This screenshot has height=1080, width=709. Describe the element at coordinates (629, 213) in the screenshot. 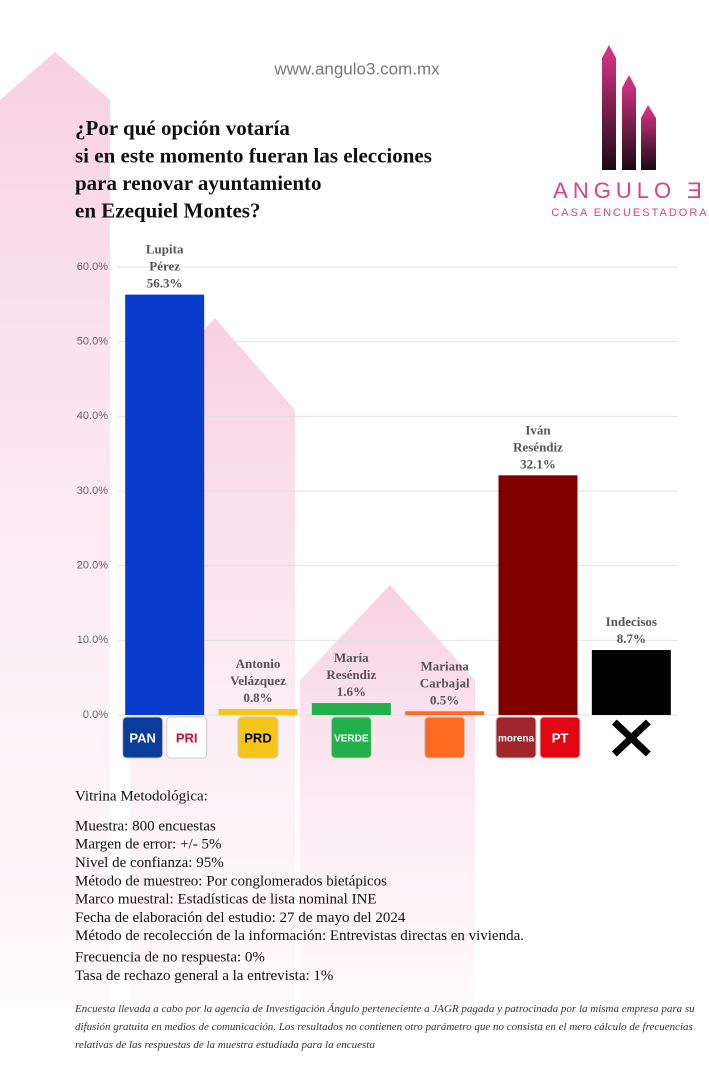

I see `brand-subtitle: CASA ENCUESTADORA` at that location.